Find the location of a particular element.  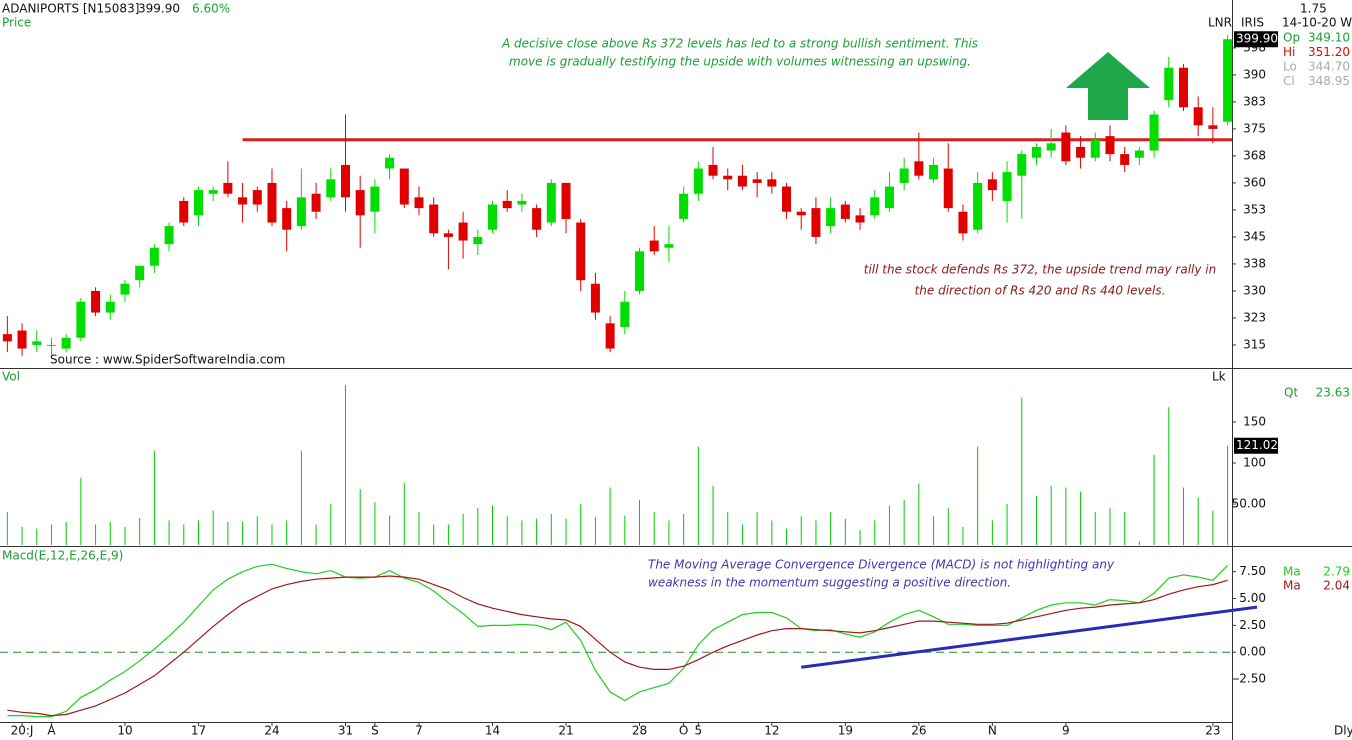

y-tick-label: 0.00 is located at coordinates (1252, 652).